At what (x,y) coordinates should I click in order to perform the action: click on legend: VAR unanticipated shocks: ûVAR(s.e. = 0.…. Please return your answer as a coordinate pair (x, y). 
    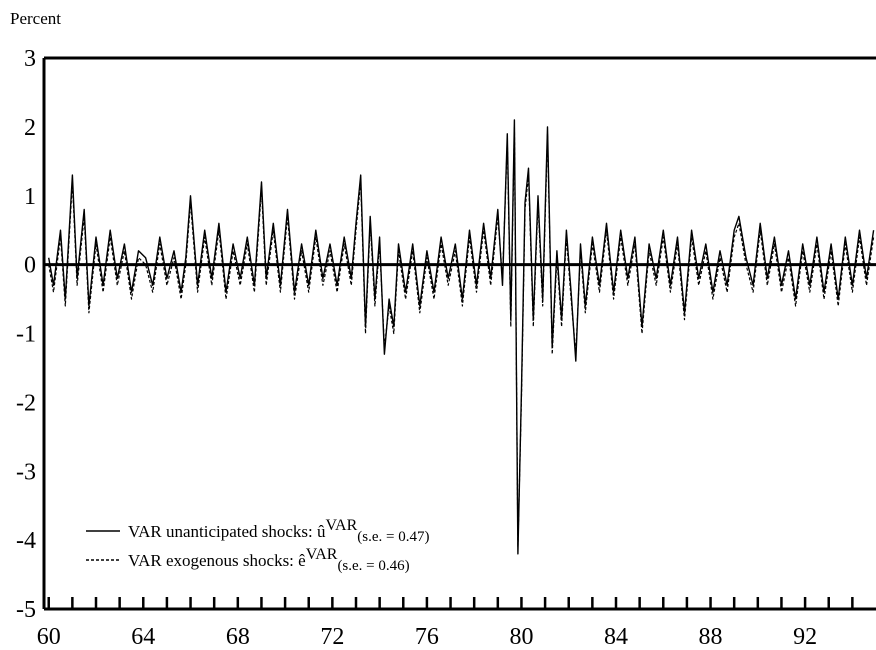
    Looking at the image, I should click on (257, 545).